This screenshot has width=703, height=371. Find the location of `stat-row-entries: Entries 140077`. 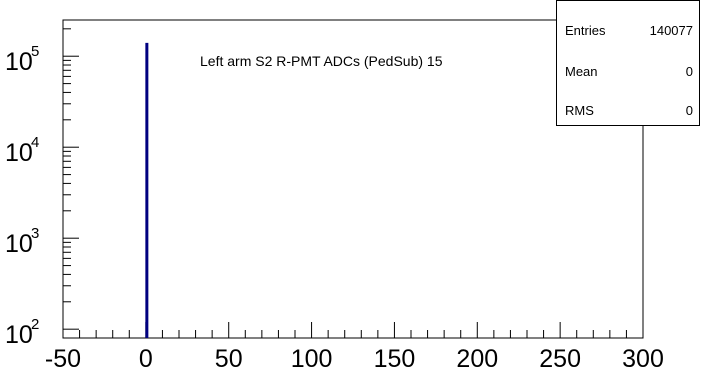

stat-row-entries: Entries 140077 is located at coordinates (628, 34).